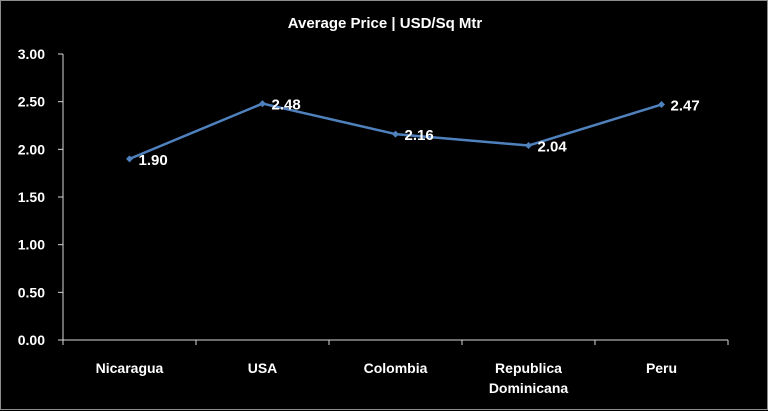  What do you see at coordinates (385, 23) in the screenshot?
I see `chart-title: Average Price | USD/Sq Mtr` at bounding box center [385, 23].